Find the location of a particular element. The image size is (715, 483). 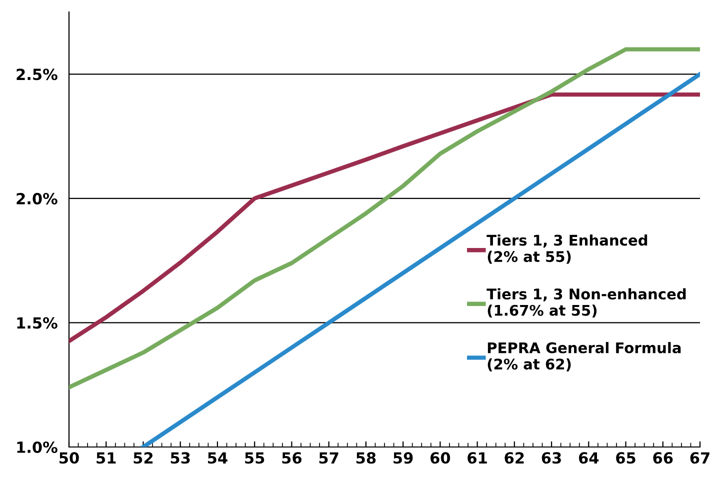

legend-label: Tiers 1, 3 Enhanced (2% at 55) is located at coordinates (567, 249).